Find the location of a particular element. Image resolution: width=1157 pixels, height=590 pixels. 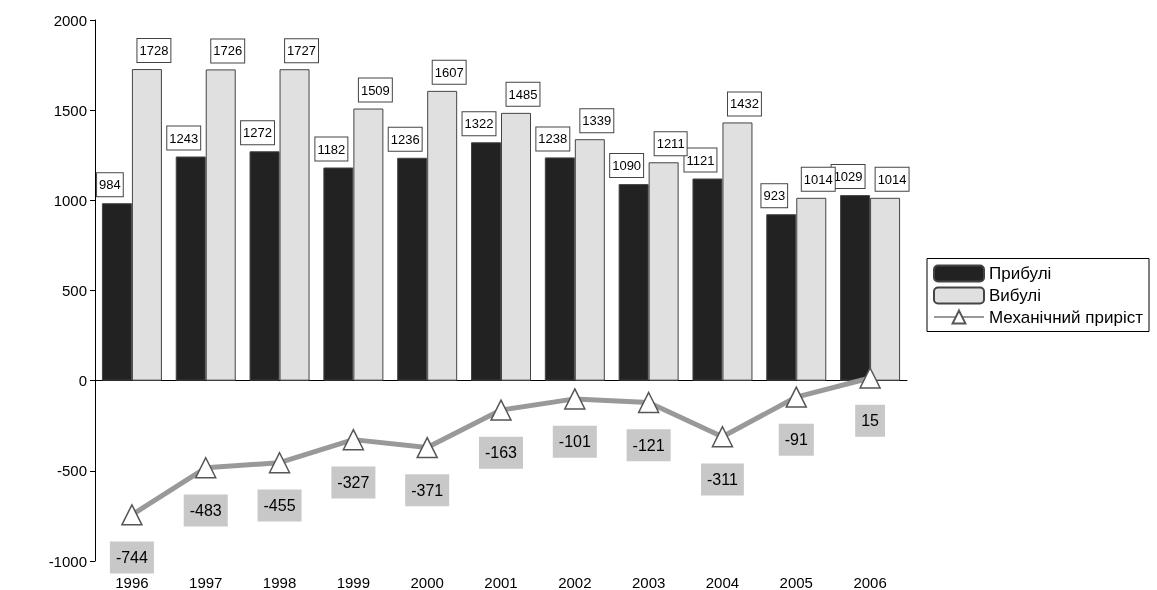

data-label: 1243 is located at coordinates (184, 138).